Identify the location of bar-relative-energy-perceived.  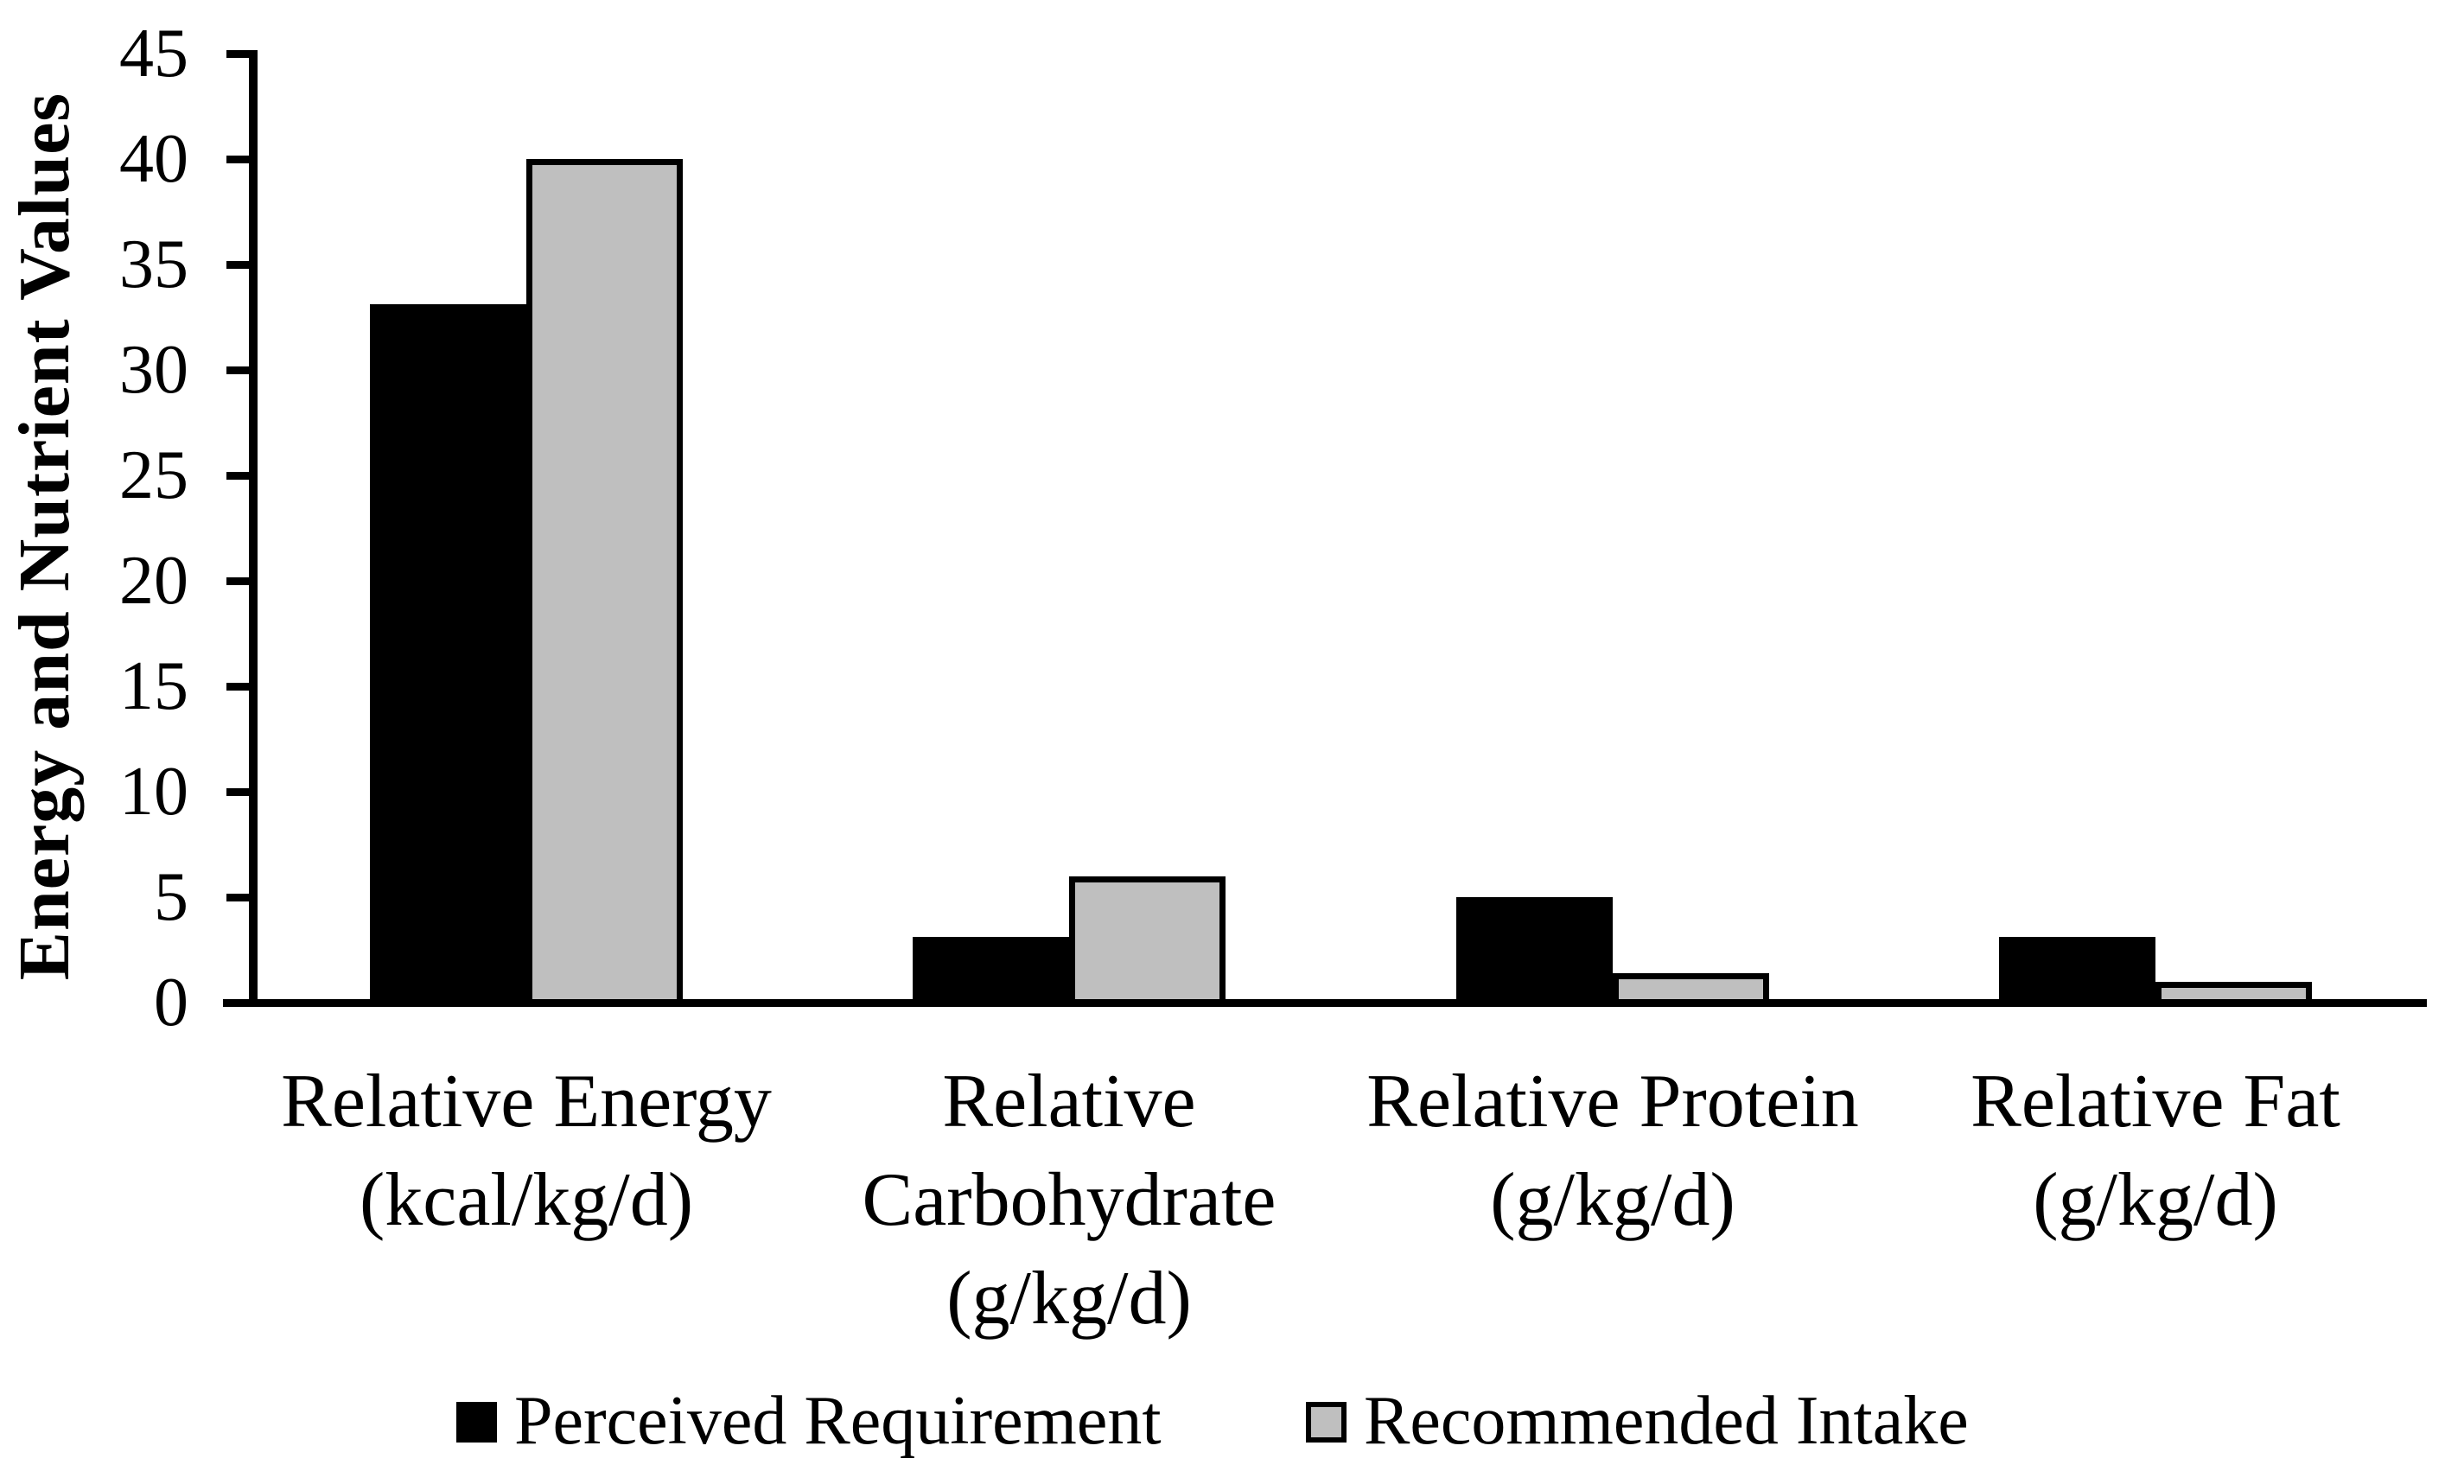
(448, 655).